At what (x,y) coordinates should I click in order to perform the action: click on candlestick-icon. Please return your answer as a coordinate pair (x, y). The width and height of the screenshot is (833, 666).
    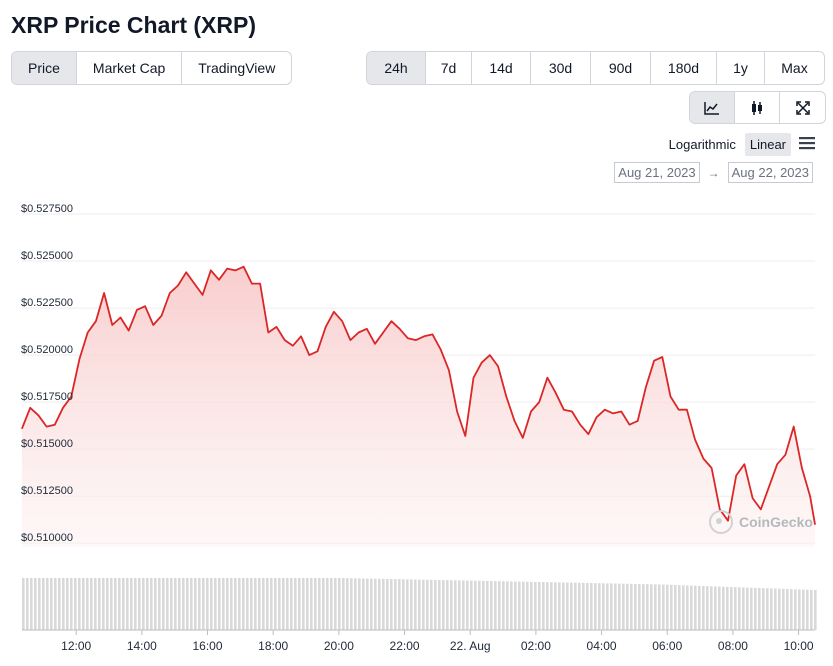
    Looking at the image, I should click on (757, 107).